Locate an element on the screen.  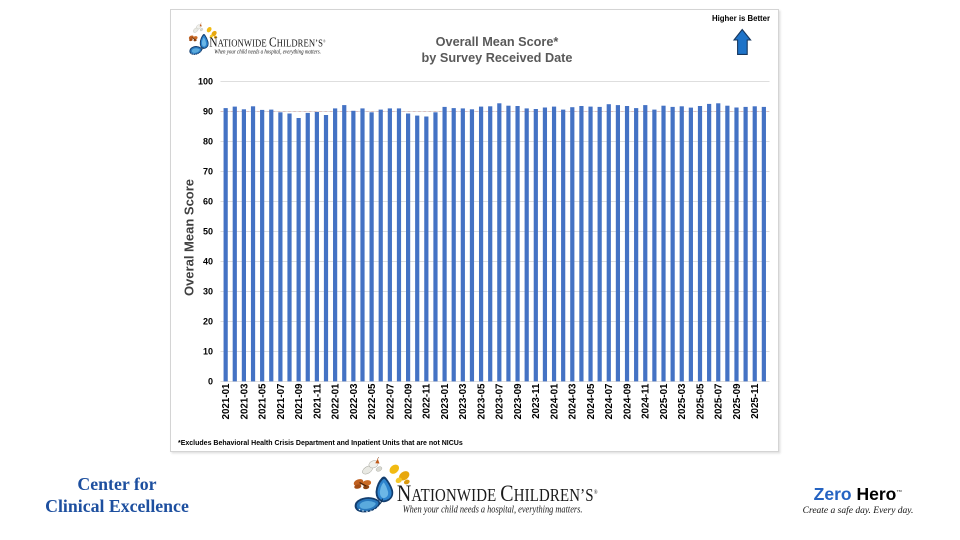
svg-text: 2021-05 is located at coordinates (263, 401).